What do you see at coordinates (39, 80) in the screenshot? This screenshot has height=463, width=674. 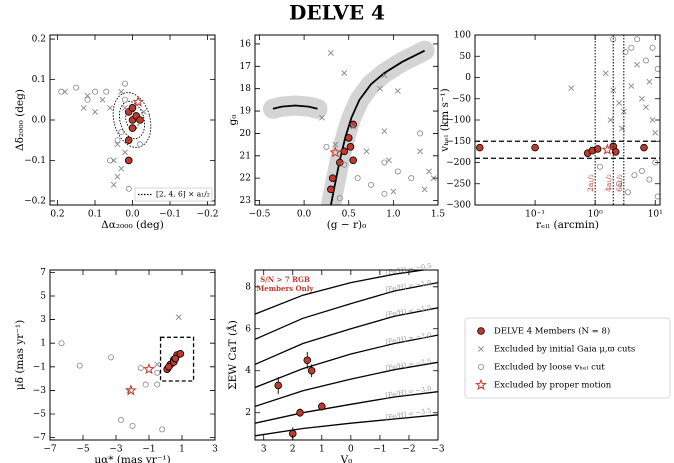 I see `y-tick-label: 0.1` at bounding box center [39, 80].